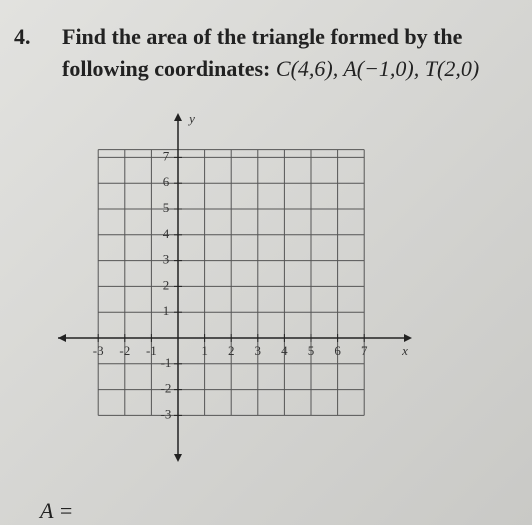  Describe the element at coordinates (166, 413) in the screenshot. I see `y-tick-label: -3` at that location.